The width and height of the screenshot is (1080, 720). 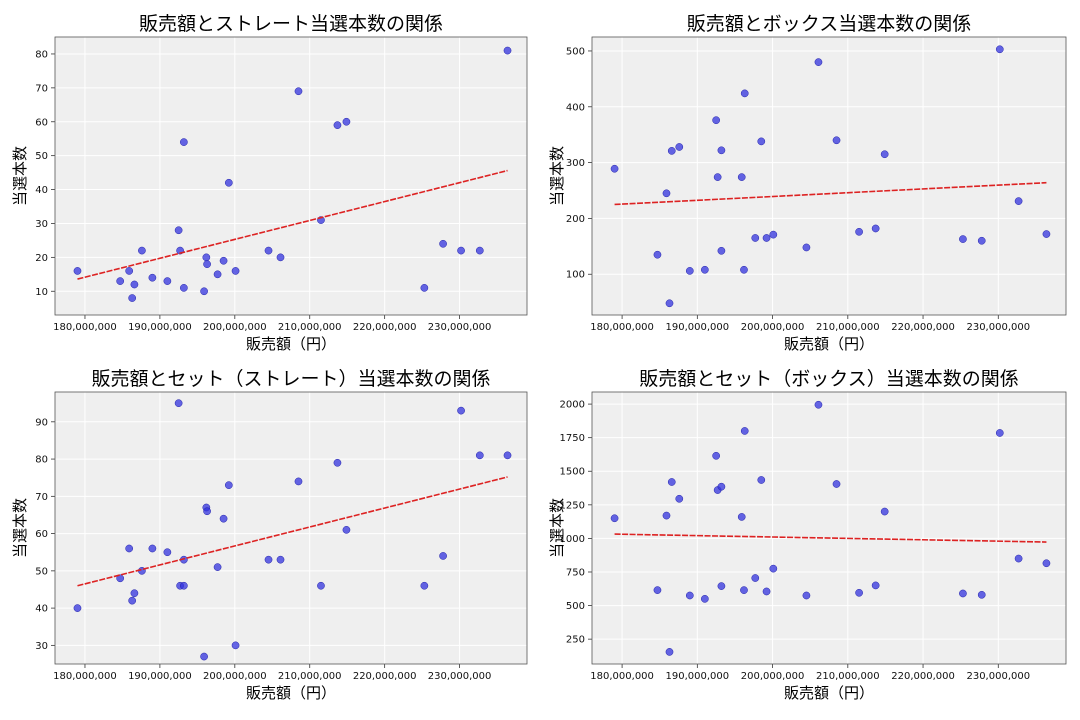 What do you see at coordinates (160, 676) in the screenshot?
I see `x-tick-label: 190,000,000` at bounding box center [160, 676].